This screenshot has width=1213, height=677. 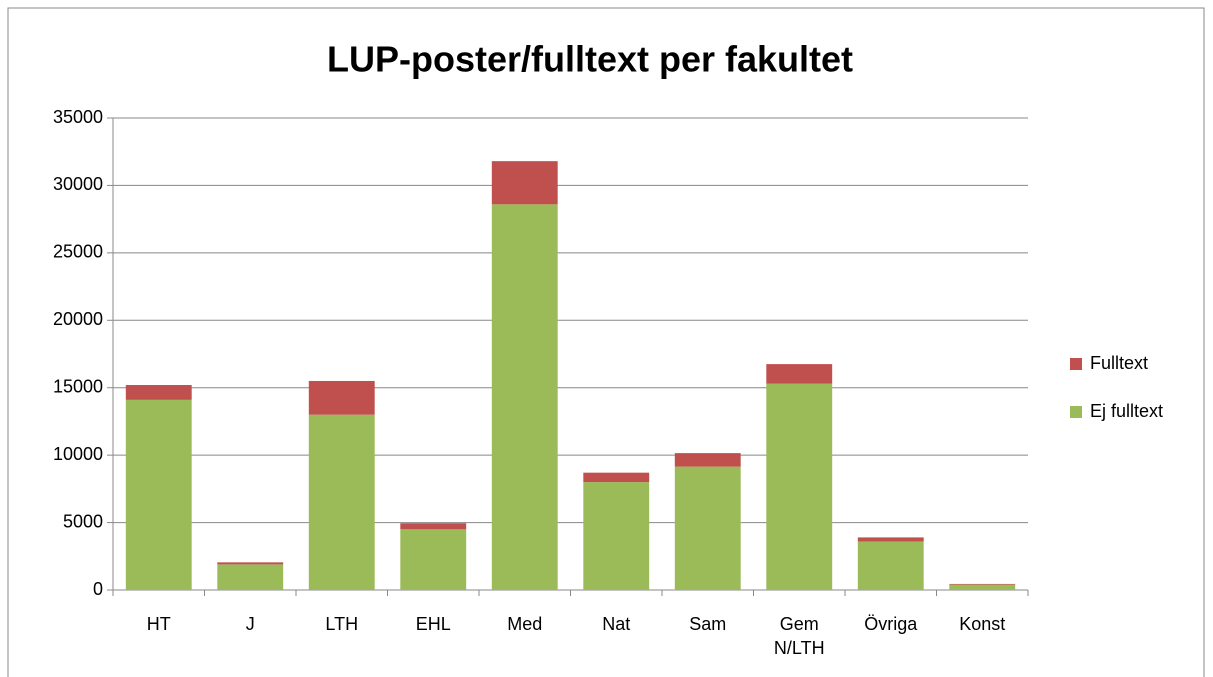 I want to click on legend-label: Fulltext, so click(x=1119, y=363).